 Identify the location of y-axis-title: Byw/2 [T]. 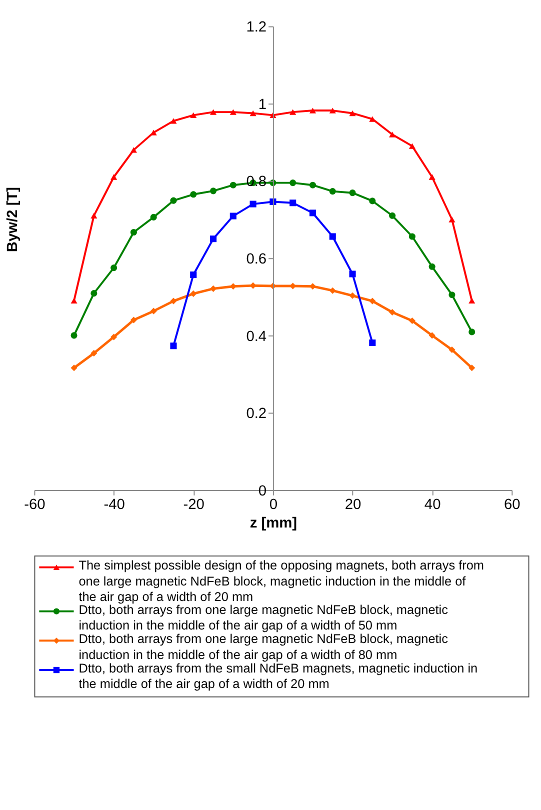
(13, 219).